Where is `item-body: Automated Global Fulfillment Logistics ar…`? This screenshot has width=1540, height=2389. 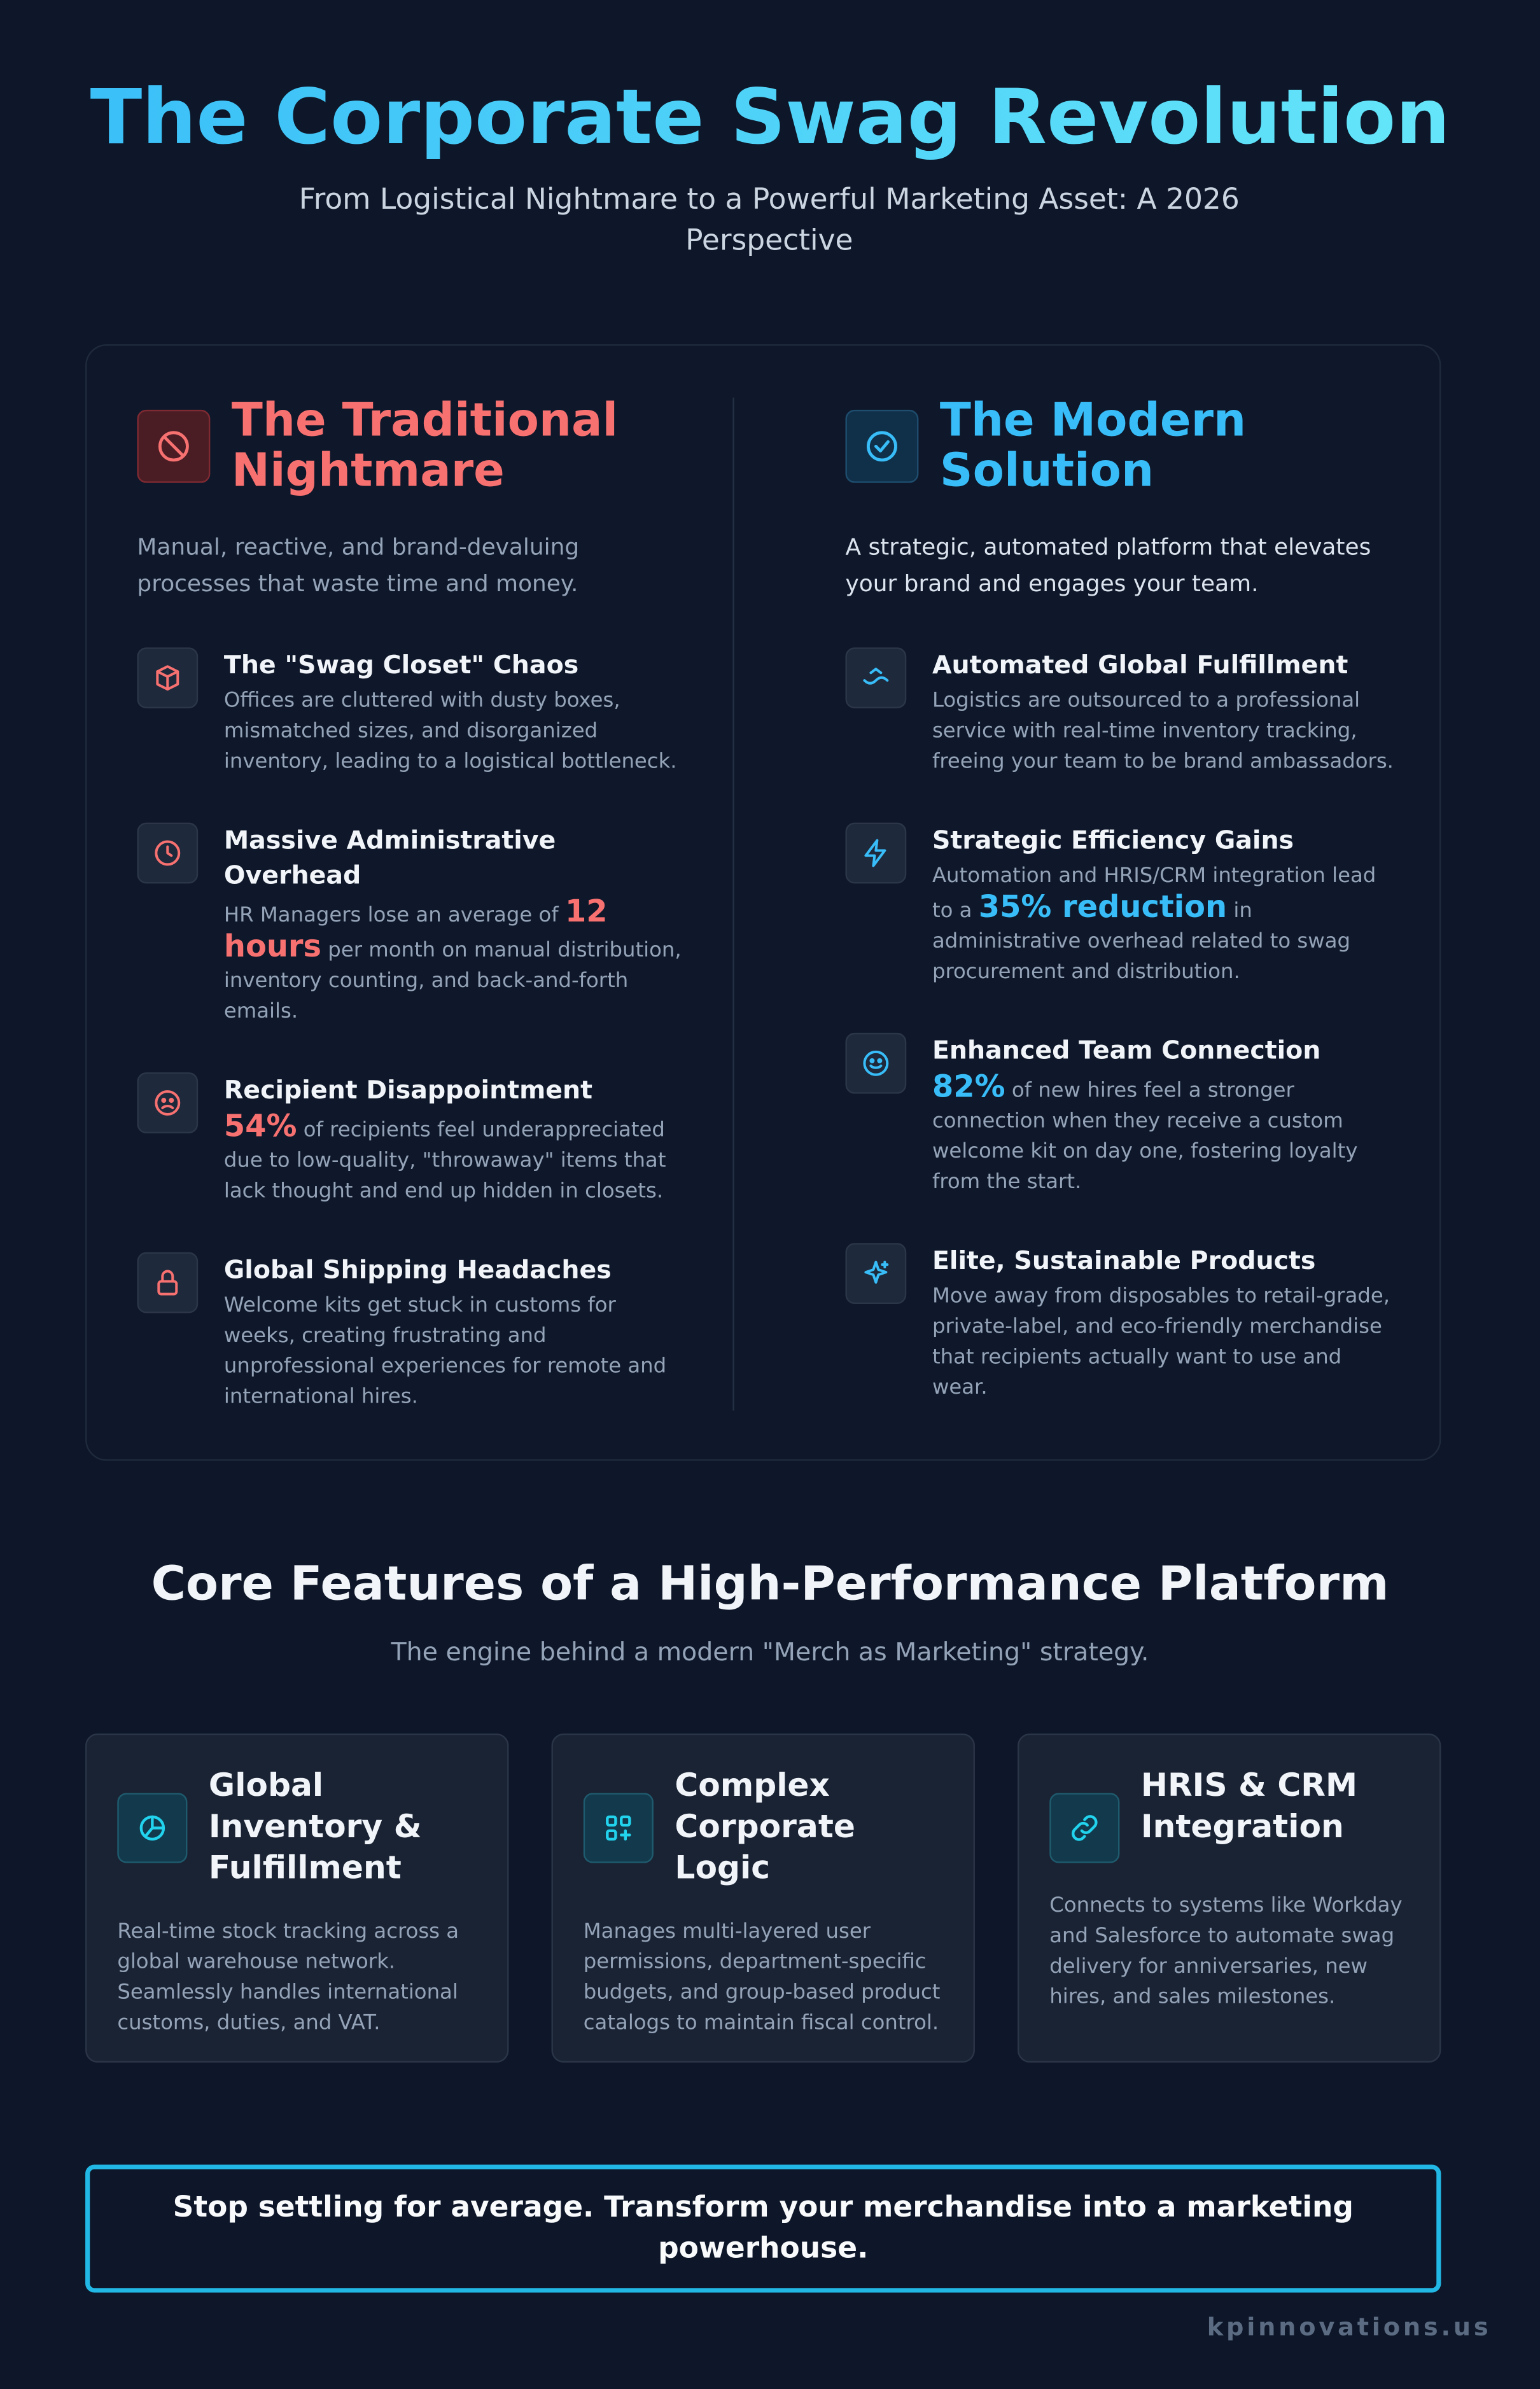 item-body: Automated Global Fulfillment Logistics ar… is located at coordinates (1166, 711).